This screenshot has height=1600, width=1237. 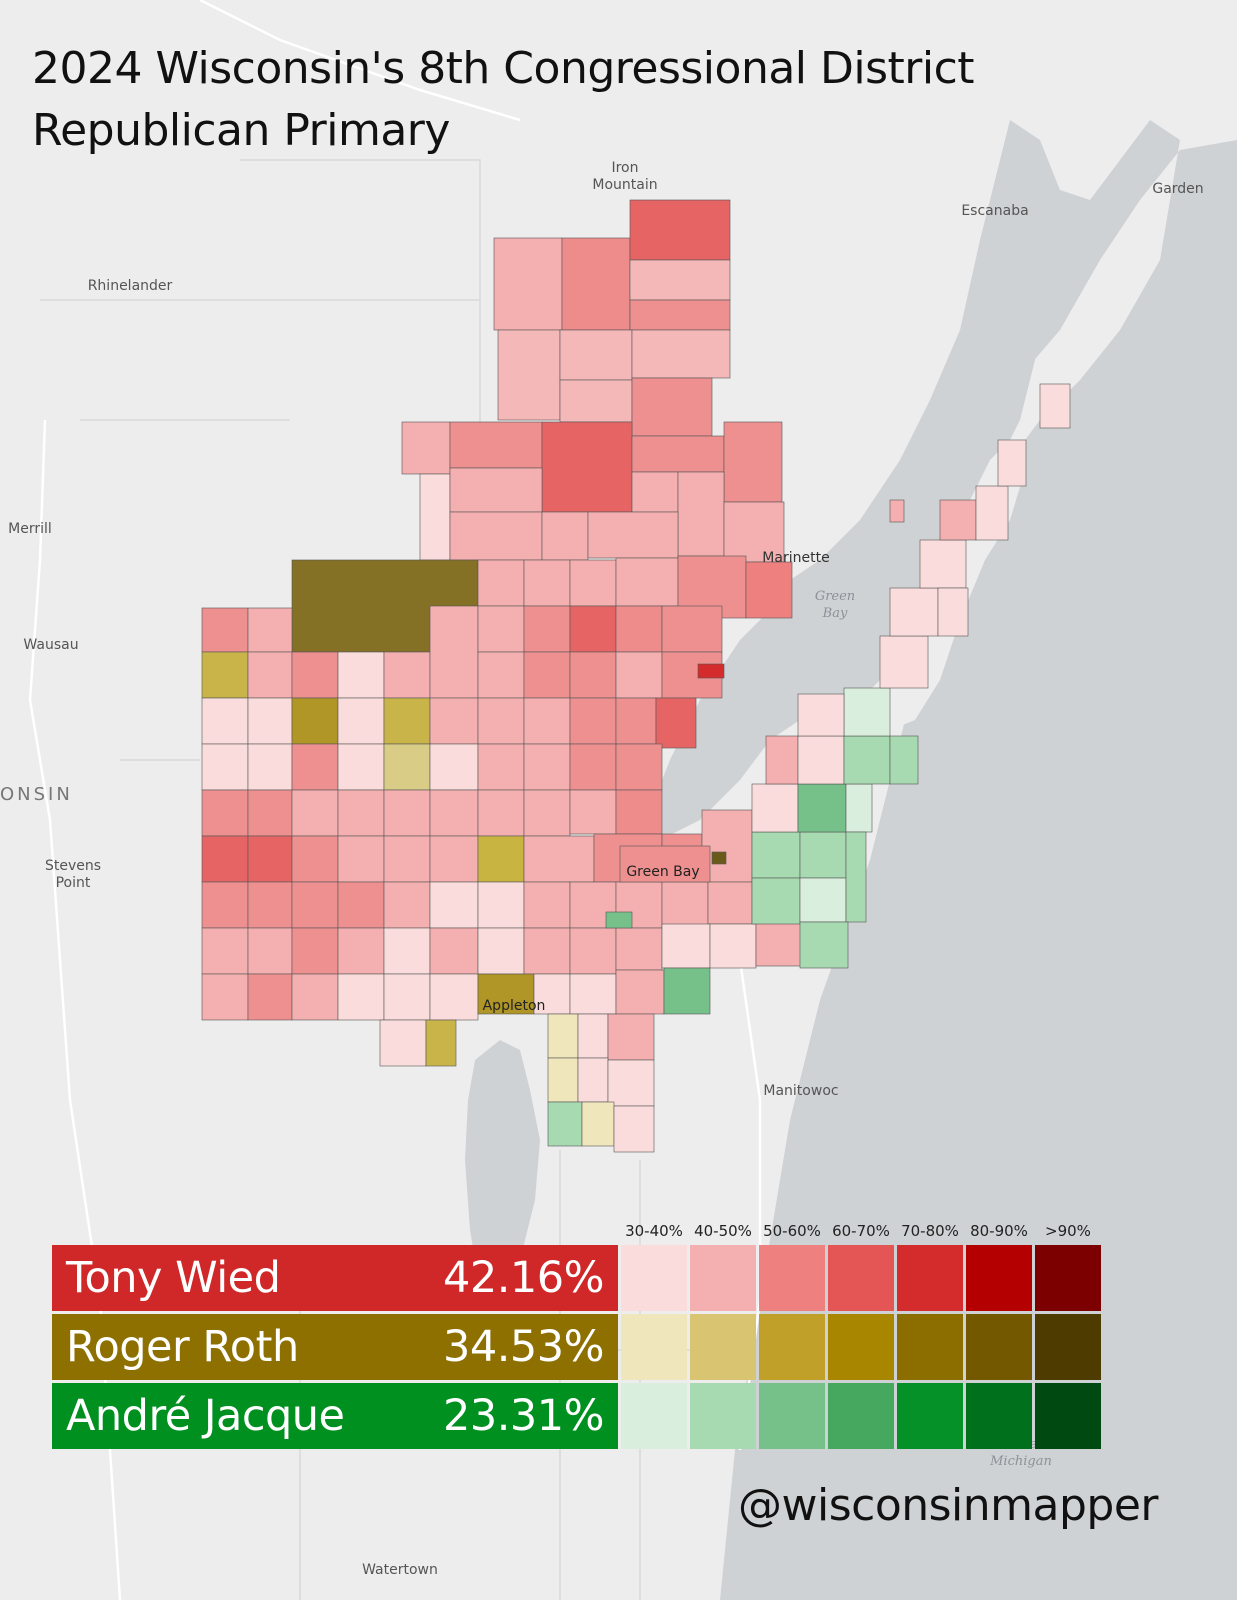 I want to click on candidate-percent: 42.16%, so click(x=523, y=1278).